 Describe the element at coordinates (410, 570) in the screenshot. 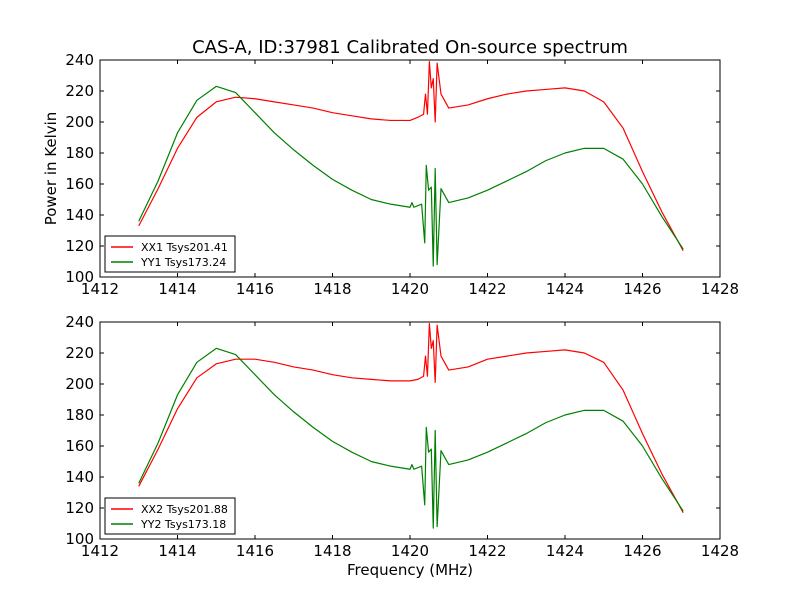

I see `x-axis-label: Frequency (MHz)` at that location.